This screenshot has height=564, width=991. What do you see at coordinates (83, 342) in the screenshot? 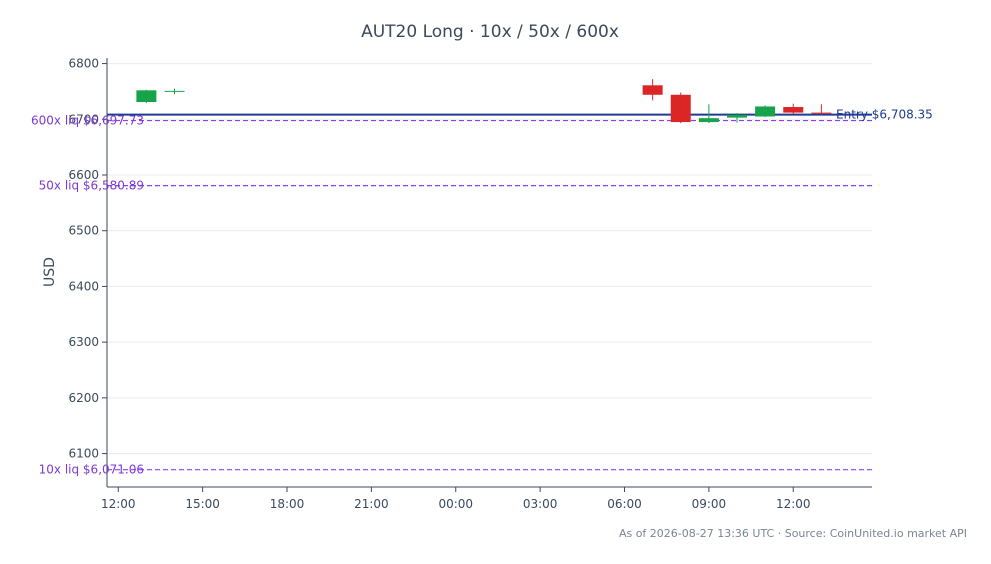
I see `y-tick-label: 6300` at bounding box center [83, 342].